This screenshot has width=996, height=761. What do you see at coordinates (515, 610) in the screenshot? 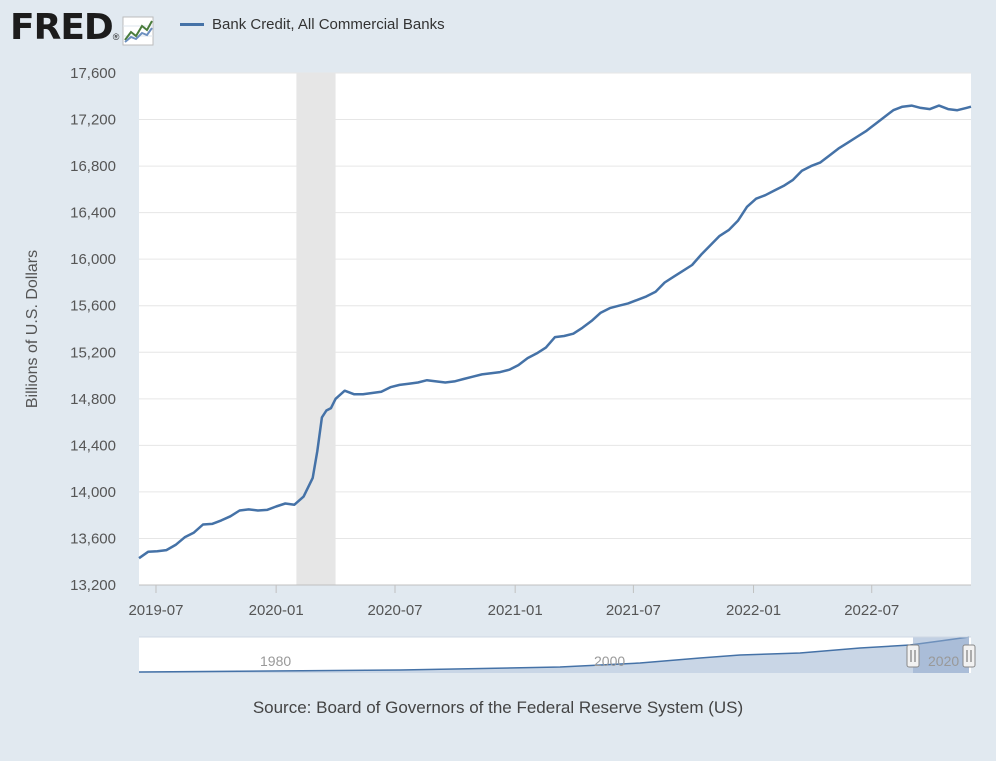
I see `x-tick-label: 2021-01` at bounding box center [515, 610].